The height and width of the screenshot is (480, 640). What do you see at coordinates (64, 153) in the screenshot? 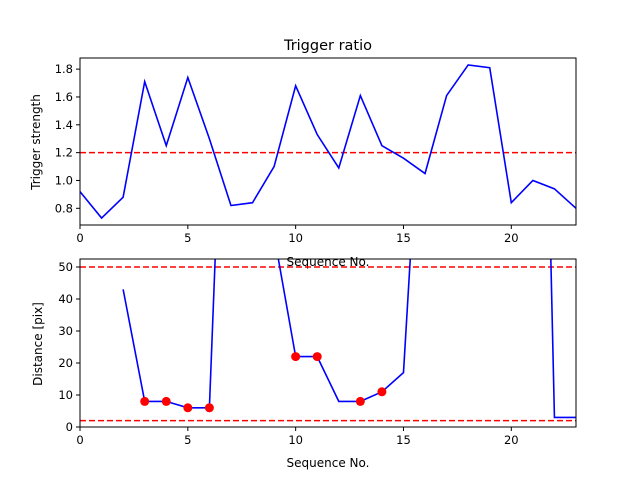
I see `y-tick-label: 1.2` at bounding box center [64, 153].